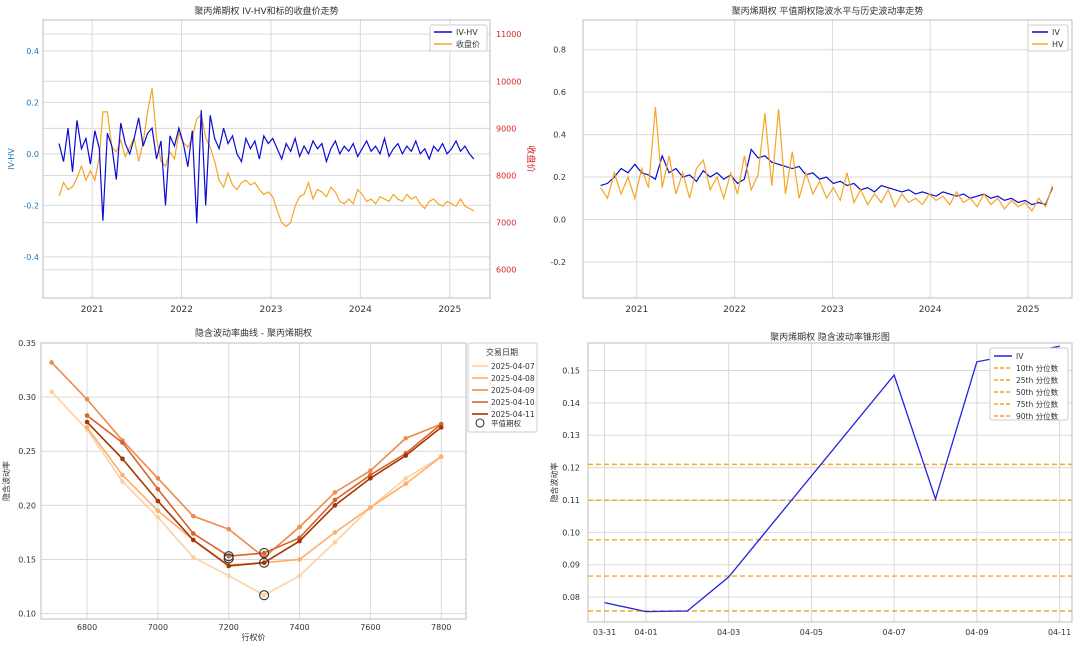  I want to click on legend-label: 75th 分位数, so click(1037, 404).